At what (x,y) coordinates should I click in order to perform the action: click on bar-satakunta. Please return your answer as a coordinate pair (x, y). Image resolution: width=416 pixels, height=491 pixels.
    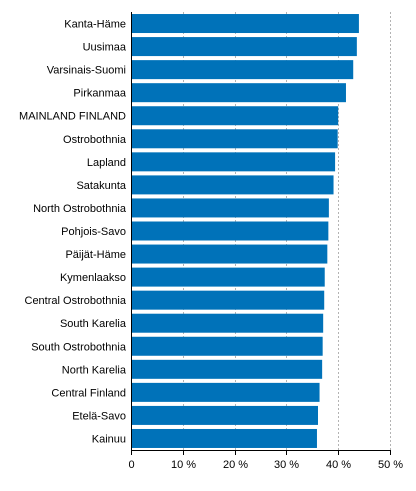
    Looking at the image, I should click on (232, 185).